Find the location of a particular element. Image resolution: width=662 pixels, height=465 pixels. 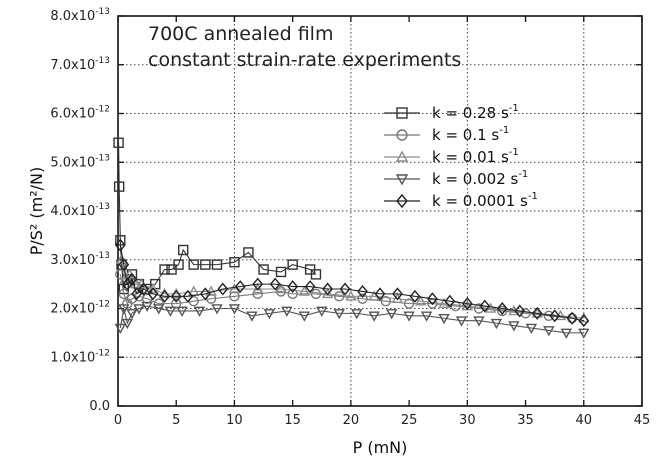

chart-annotation-line-2: constant strain-rate experiments is located at coordinates (304, 60).